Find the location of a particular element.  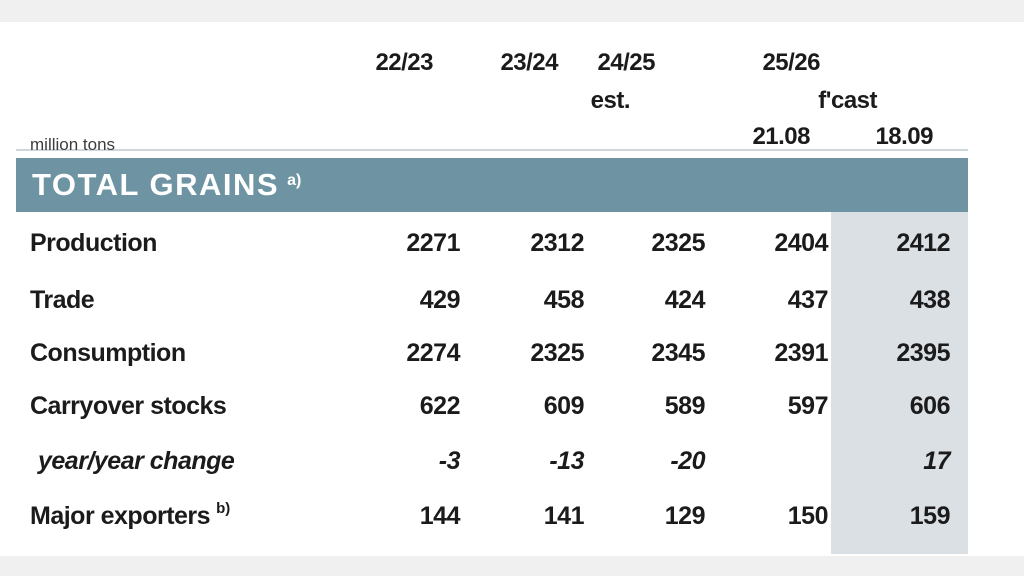

section-header-bar: TOTAL GRAINS a) is located at coordinates (492, 185).